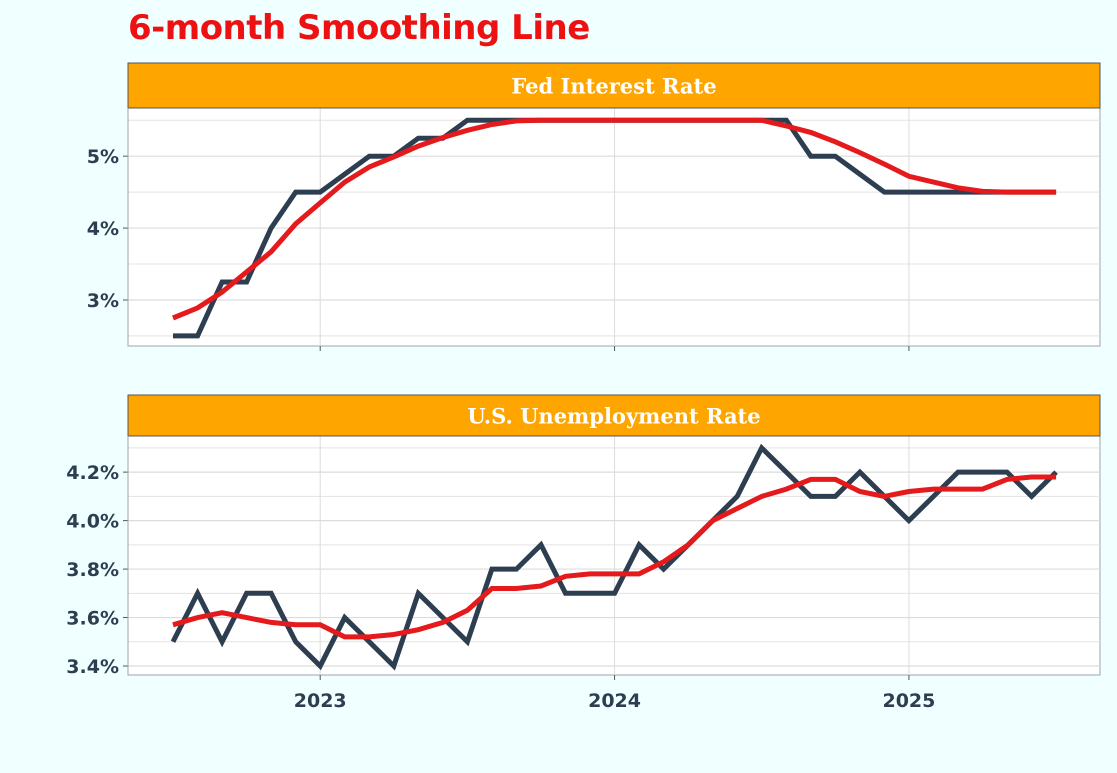 The image size is (1117, 773). What do you see at coordinates (92, 473) in the screenshot?
I see `y-tick-label: 4.2%` at bounding box center [92, 473].